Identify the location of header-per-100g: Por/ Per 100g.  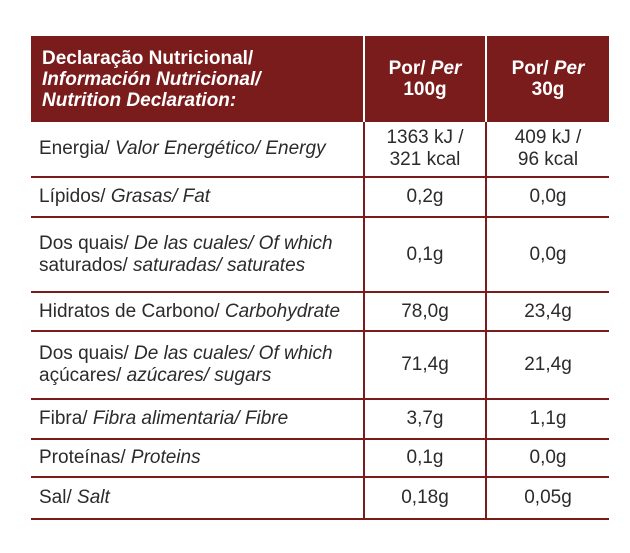
(424, 79).